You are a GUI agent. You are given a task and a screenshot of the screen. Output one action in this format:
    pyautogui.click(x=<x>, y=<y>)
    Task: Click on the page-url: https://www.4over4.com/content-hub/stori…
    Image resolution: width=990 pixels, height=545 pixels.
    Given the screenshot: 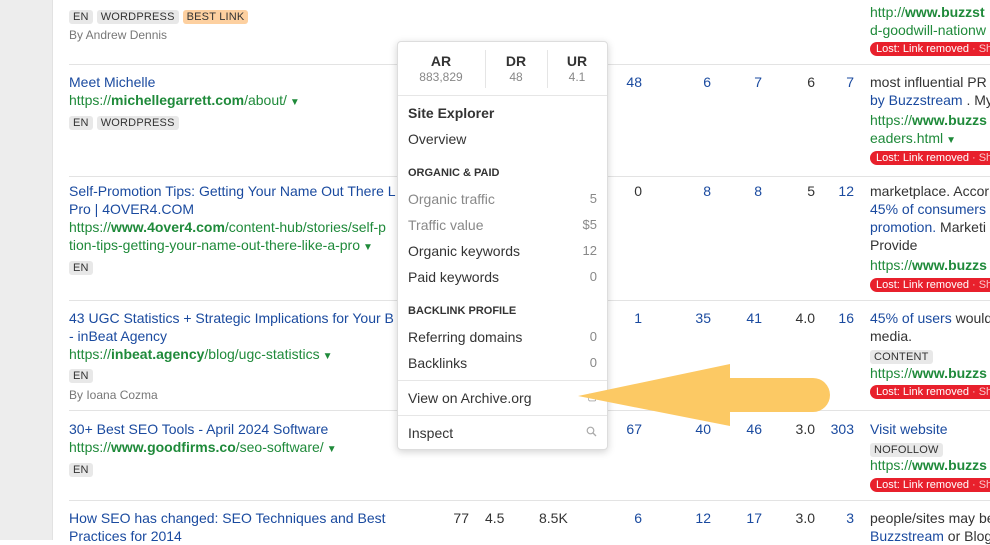 What is the action you would take?
    pyautogui.click(x=227, y=227)
    